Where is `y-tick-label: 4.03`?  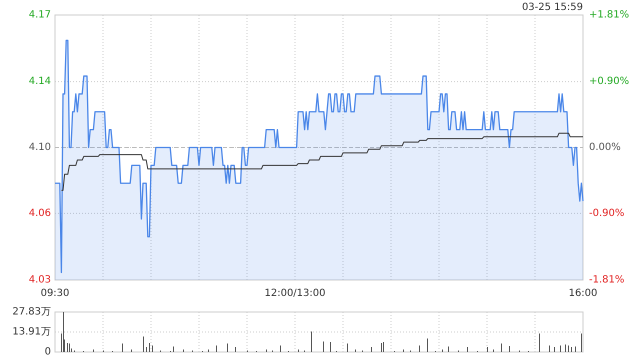
y-tick-label: 4.03 is located at coordinates (39, 280).